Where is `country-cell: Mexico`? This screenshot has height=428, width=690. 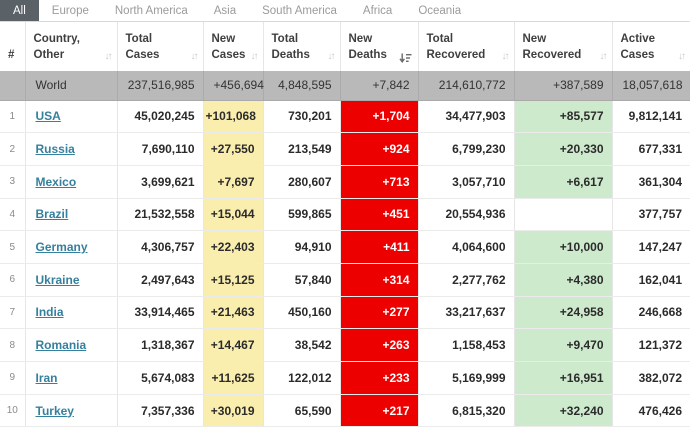 country-cell: Mexico is located at coordinates (71, 182).